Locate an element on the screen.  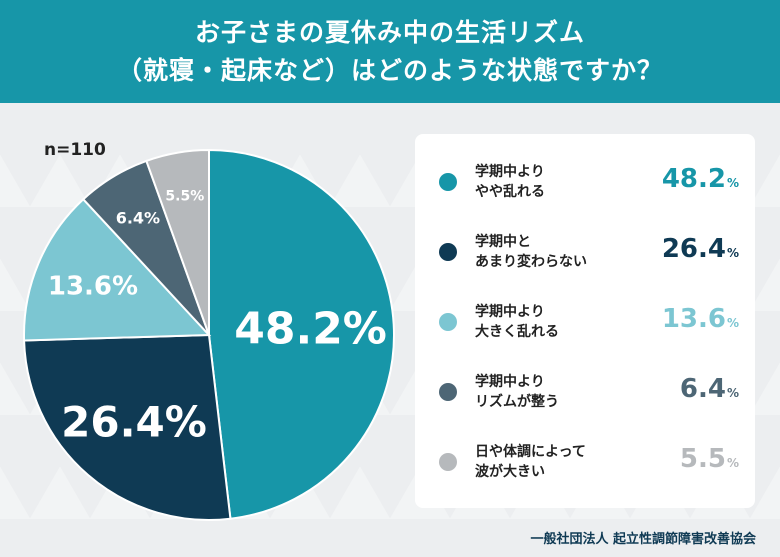
legend-item: 学期中よりやや乱れる 48.2% is located at coordinates (585, 182).